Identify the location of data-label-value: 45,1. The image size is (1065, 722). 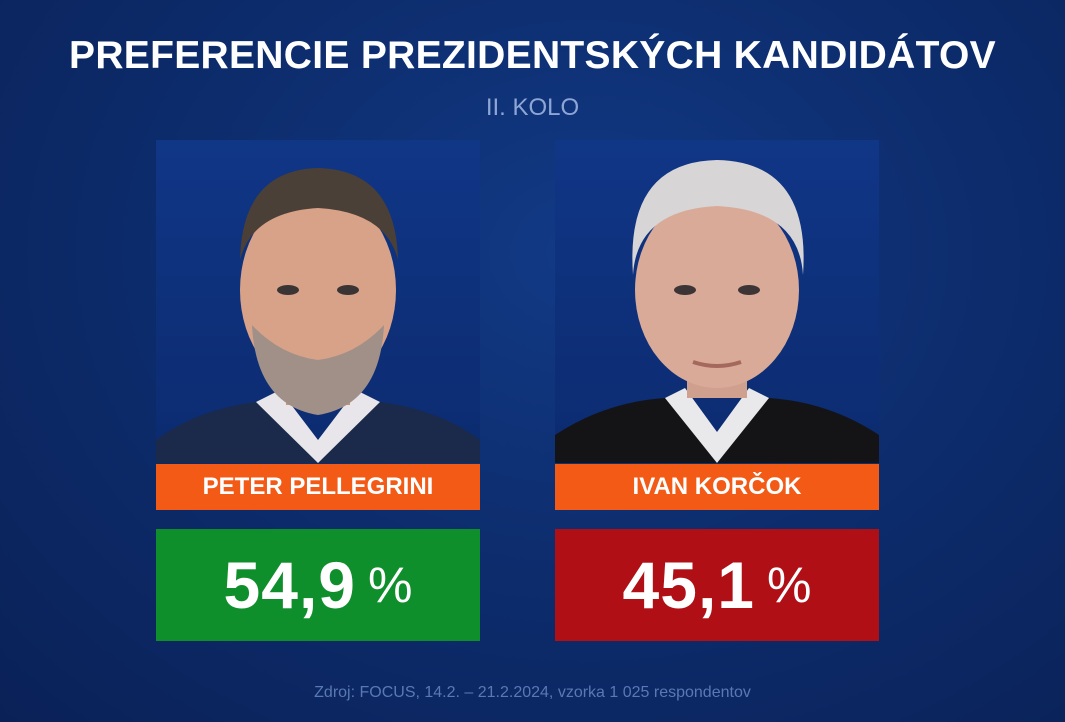
(688, 585).